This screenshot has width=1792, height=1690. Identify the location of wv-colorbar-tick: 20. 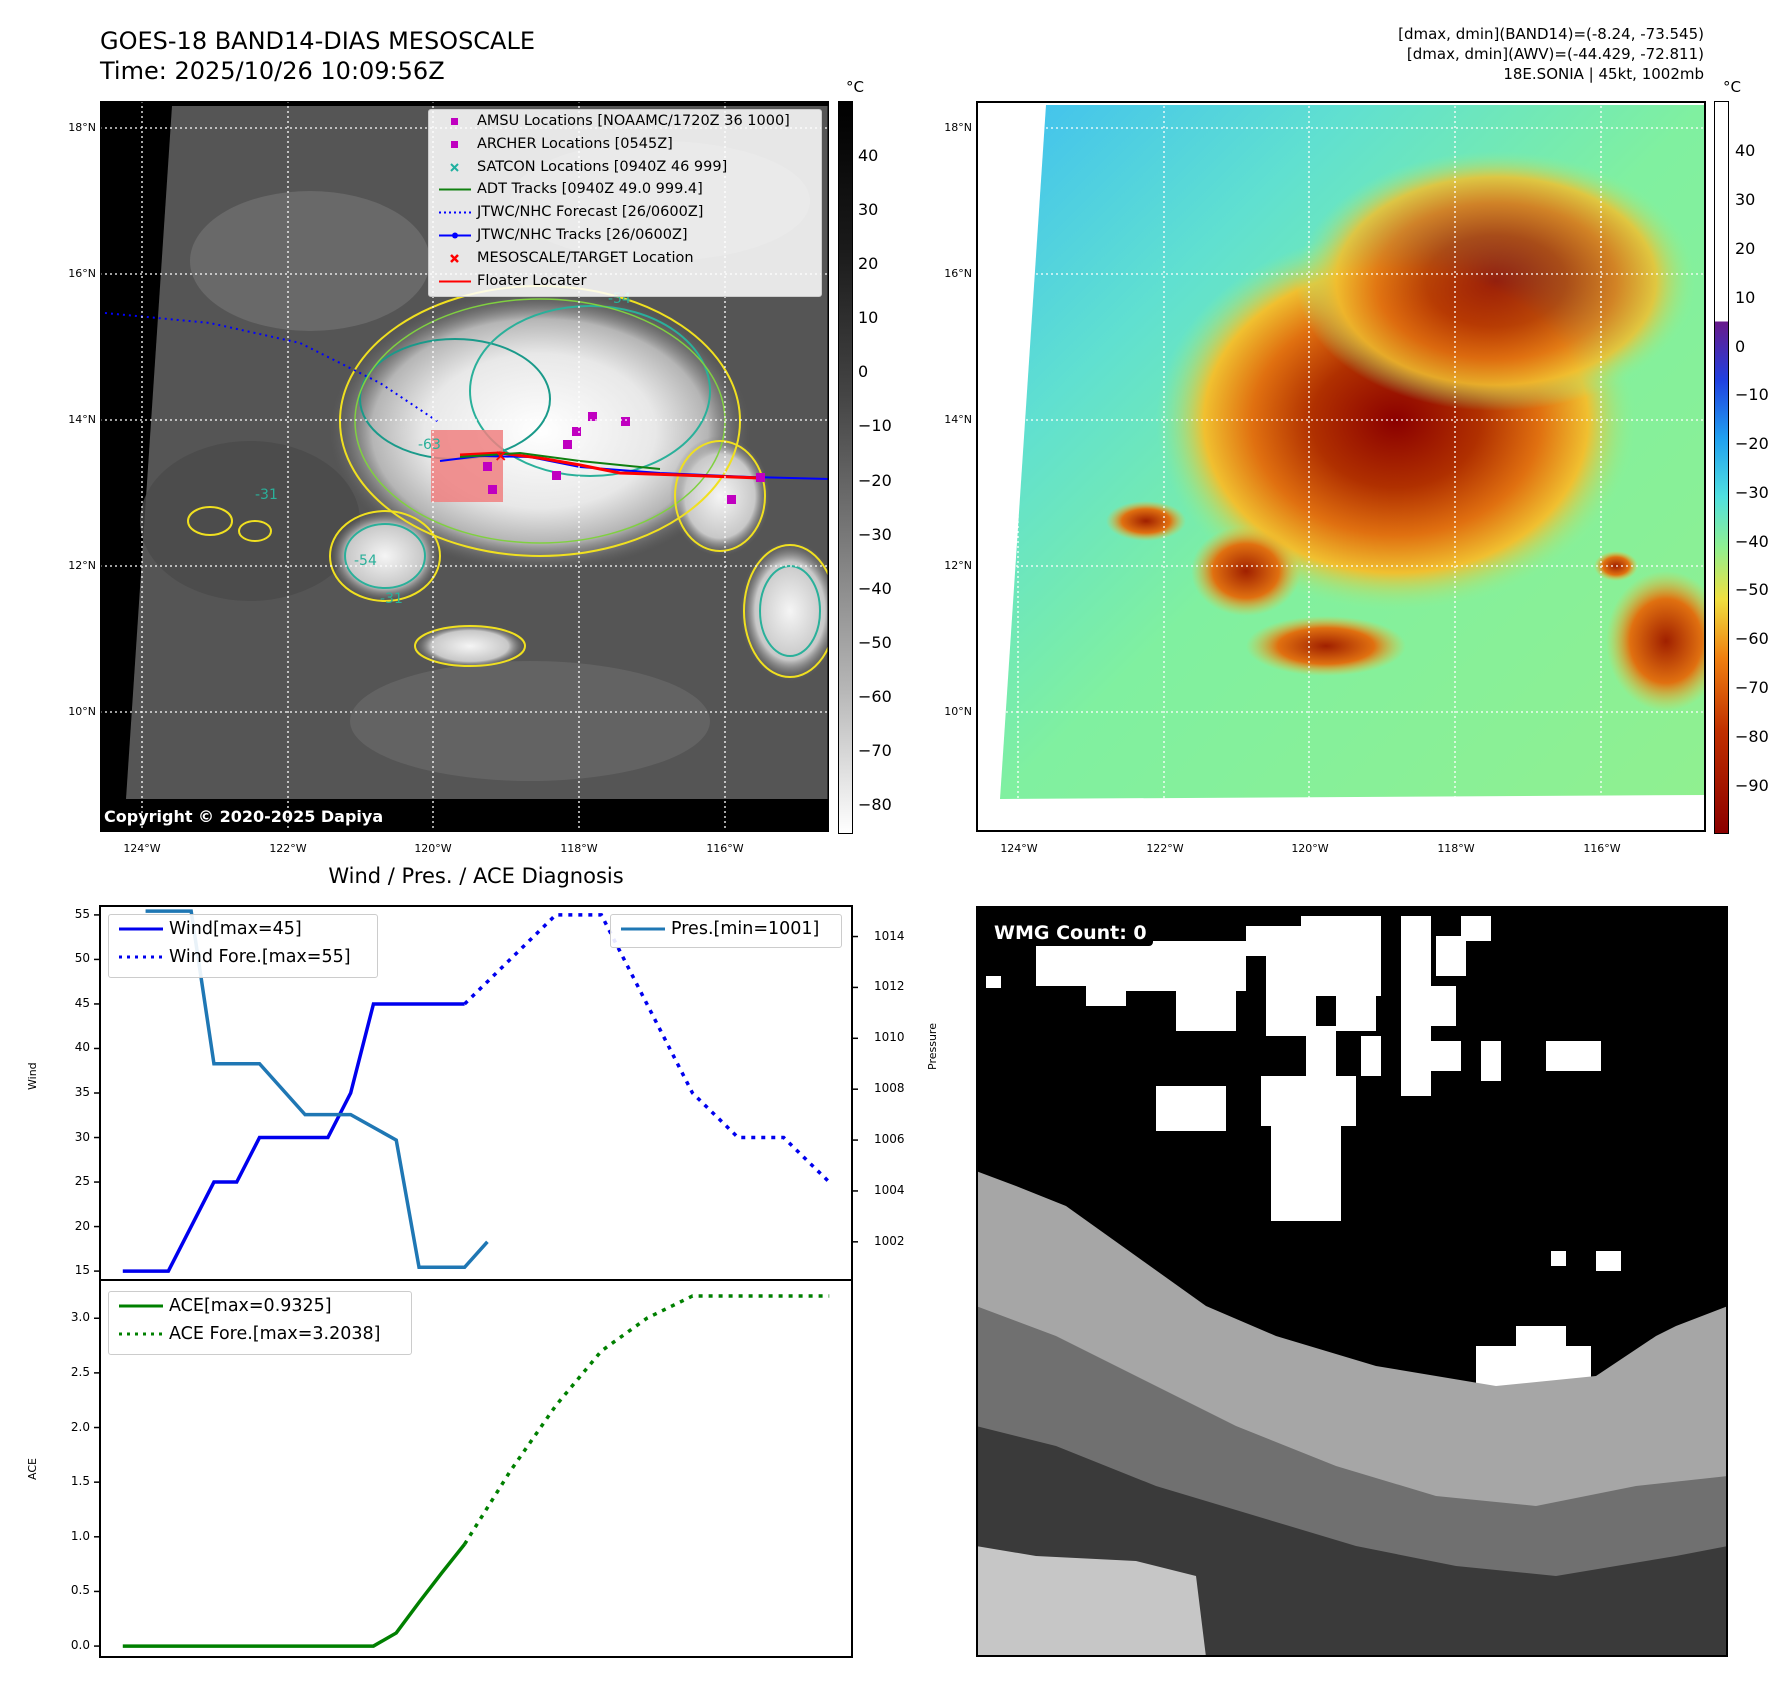
(1745, 248).